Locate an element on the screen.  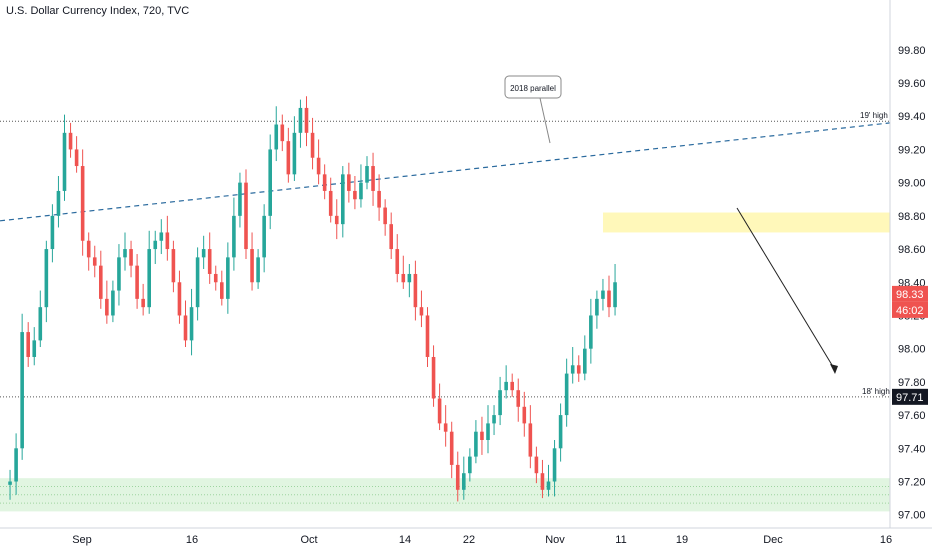
price-tick-label: 97.60 is located at coordinates (912, 416).